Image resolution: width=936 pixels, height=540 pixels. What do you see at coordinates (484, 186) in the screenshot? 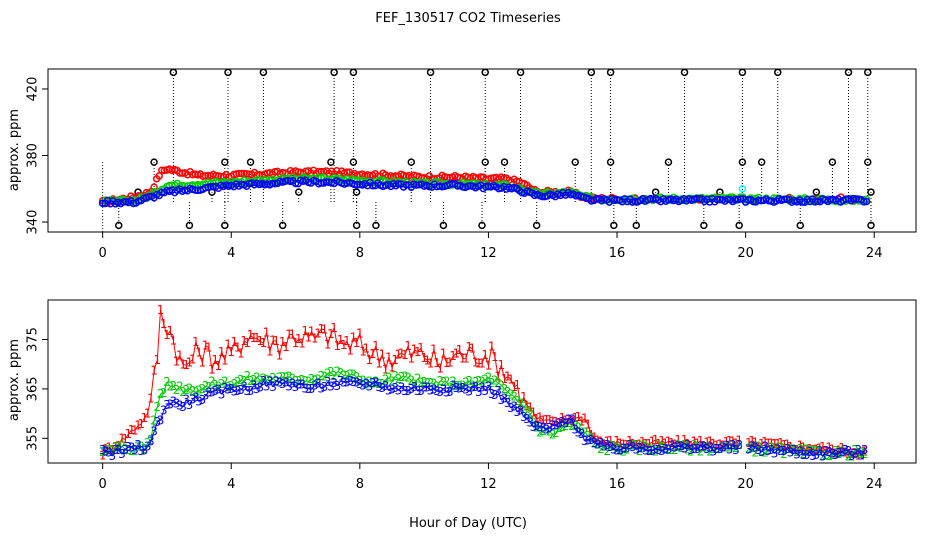
I see `top-series-points` at bounding box center [484, 186].